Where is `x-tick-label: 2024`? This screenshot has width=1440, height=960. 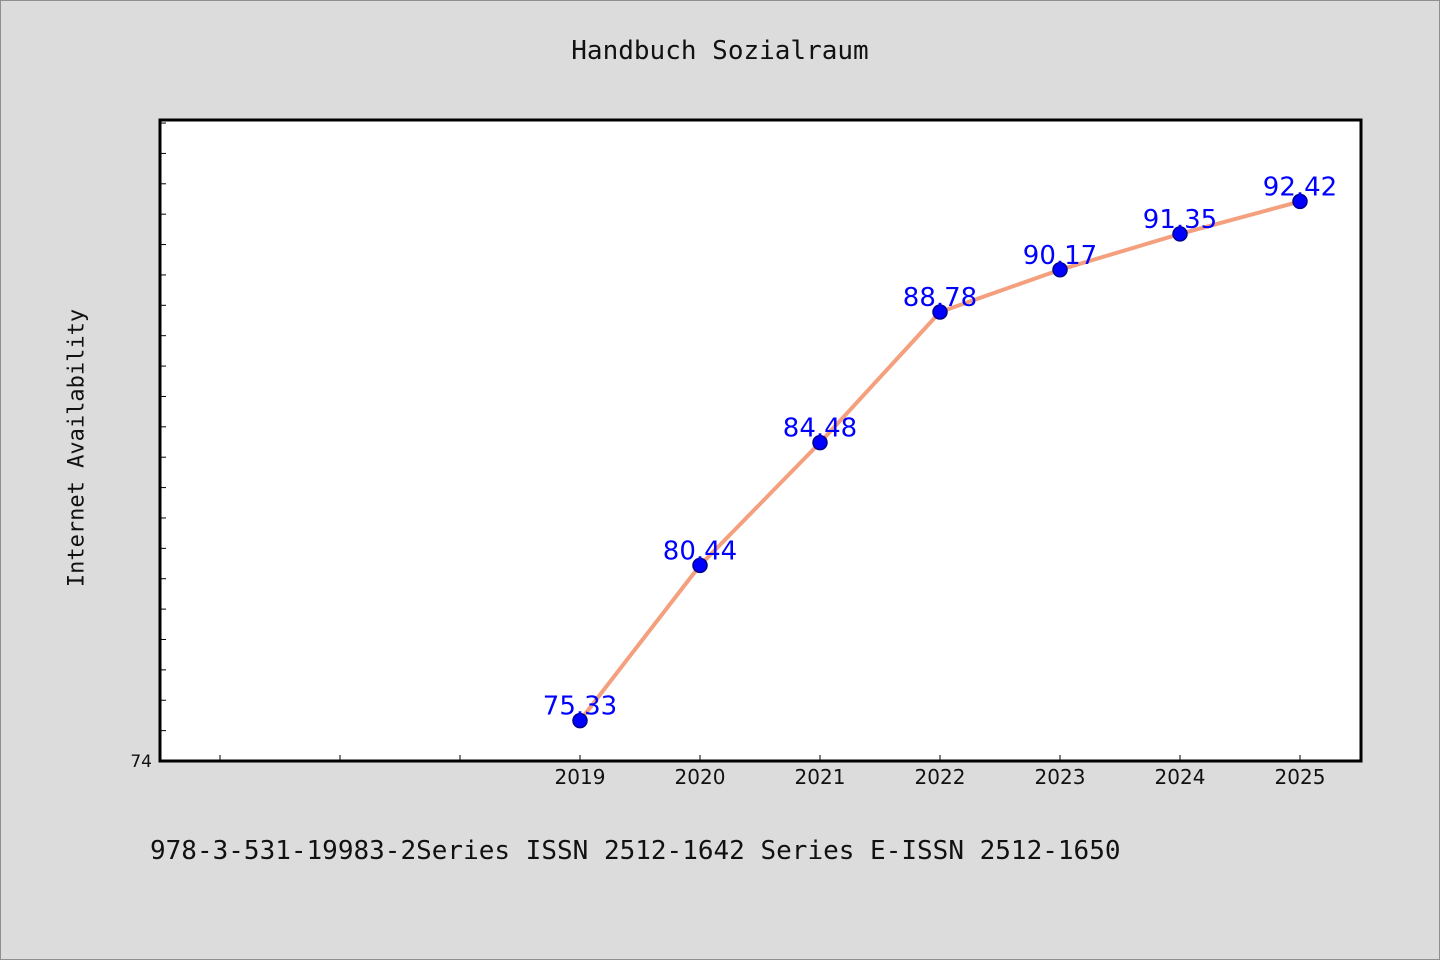 x-tick-label: 2024 is located at coordinates (1180, 777).